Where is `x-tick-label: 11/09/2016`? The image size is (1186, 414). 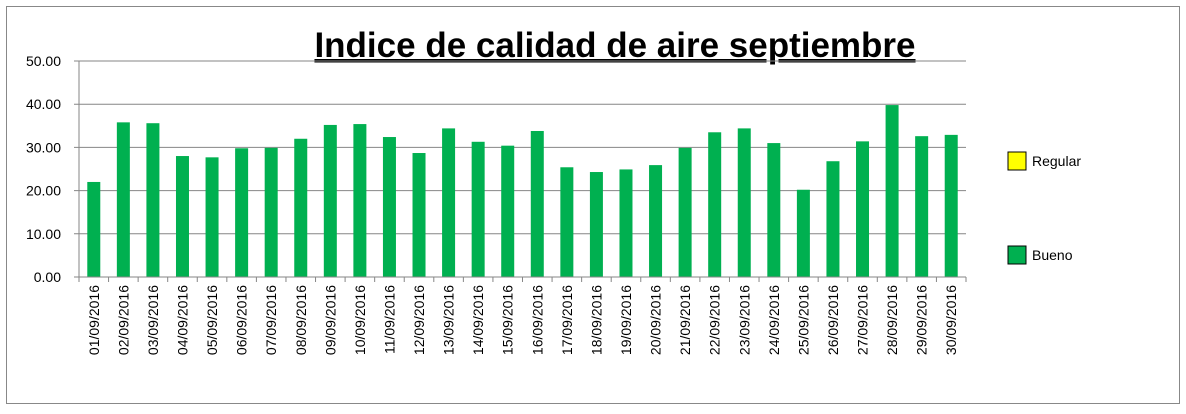 x-tick-label: 11/09/2016 is located at coordinates (389, 319).